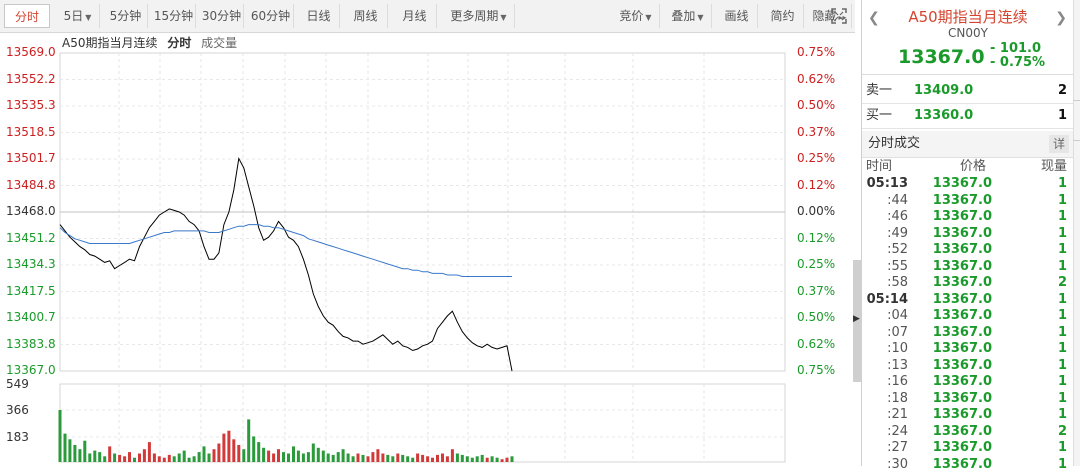 This screenshot has width=1080, height=473. I want to click on bid-volume: 1, so click(1062, 116).